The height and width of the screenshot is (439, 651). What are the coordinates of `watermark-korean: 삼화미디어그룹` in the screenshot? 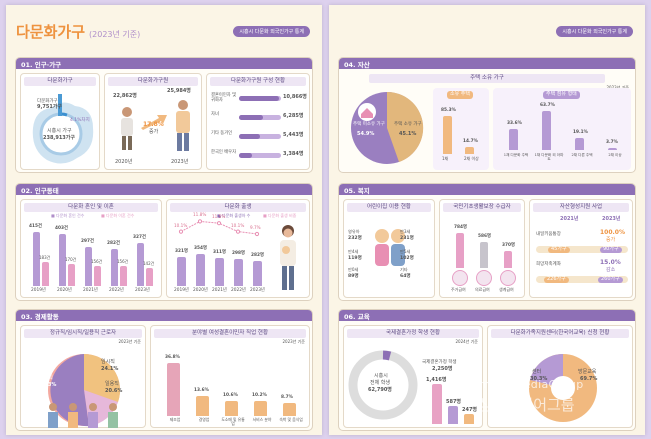 It's located at (526, 405).